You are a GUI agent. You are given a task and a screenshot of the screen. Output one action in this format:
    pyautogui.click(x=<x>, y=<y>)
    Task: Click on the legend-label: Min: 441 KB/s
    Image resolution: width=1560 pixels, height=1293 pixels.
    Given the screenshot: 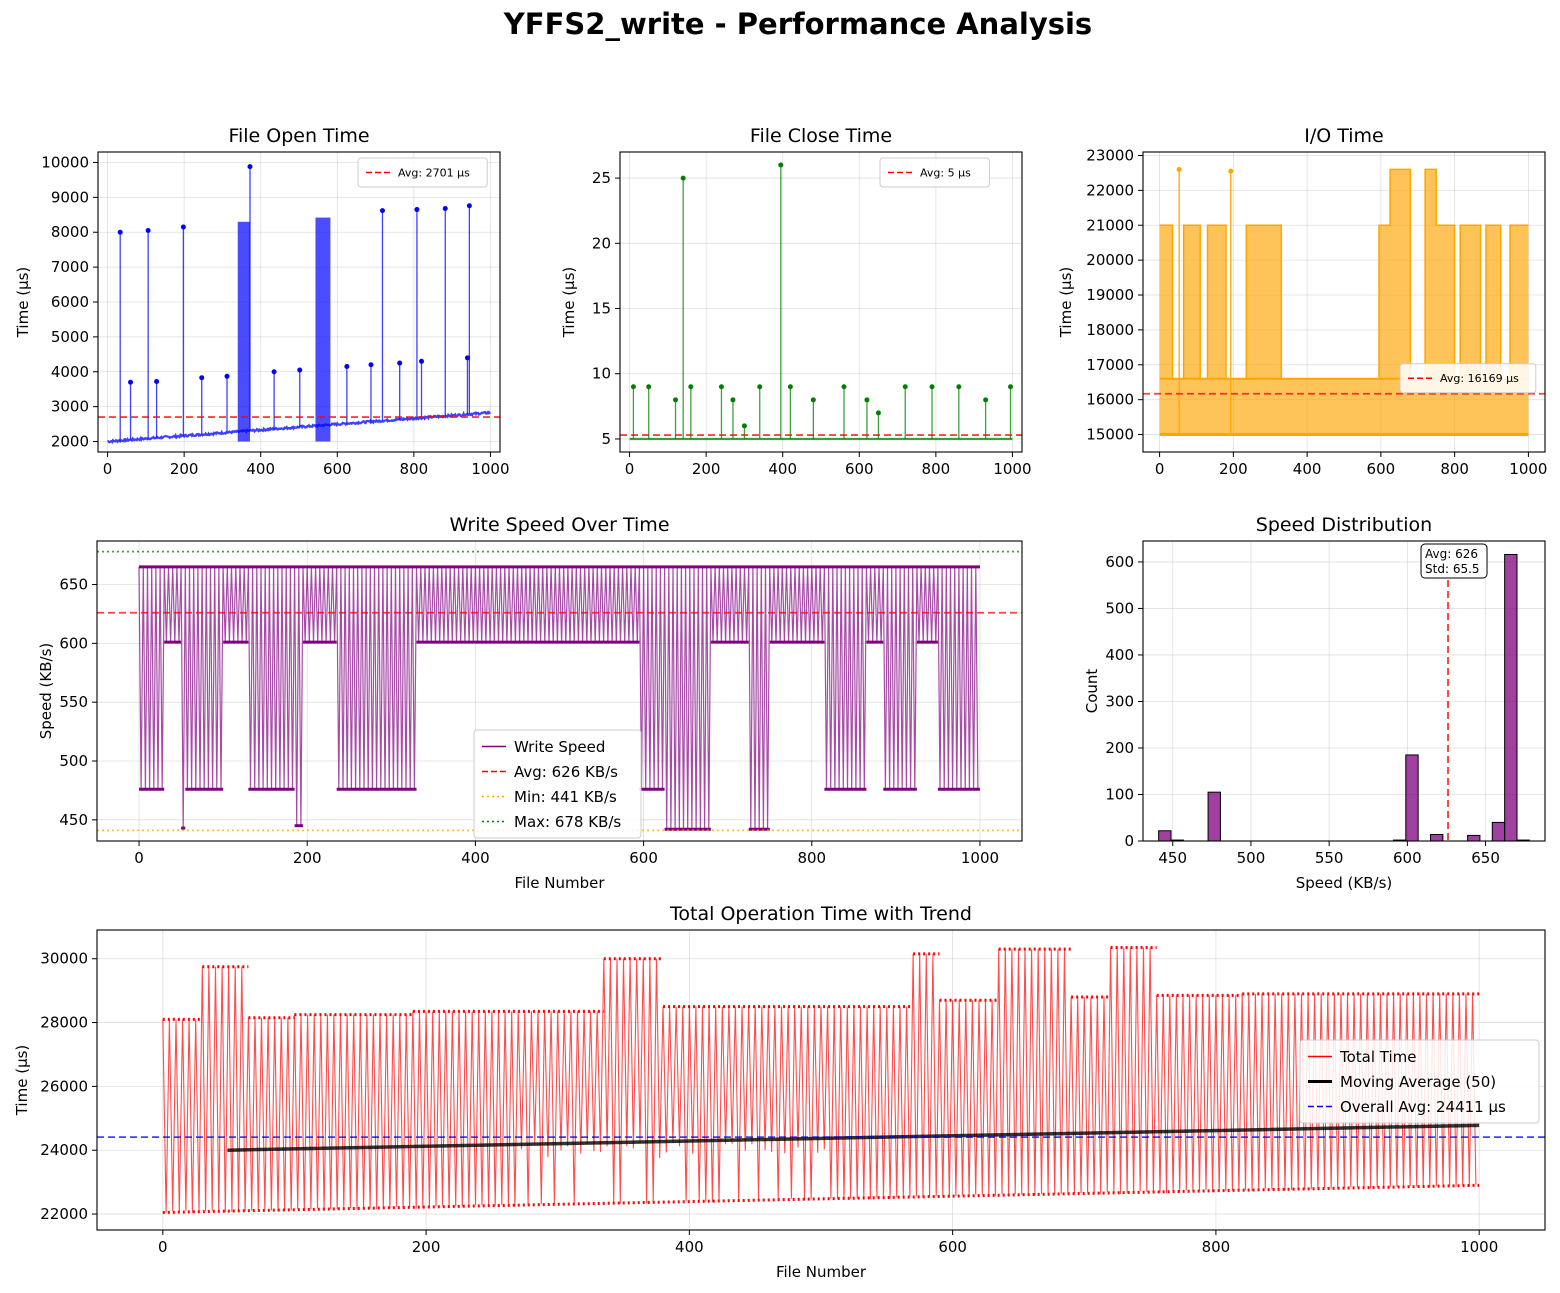 What is the action you would take?
    pyautogui.click(x=565, y=797)
    